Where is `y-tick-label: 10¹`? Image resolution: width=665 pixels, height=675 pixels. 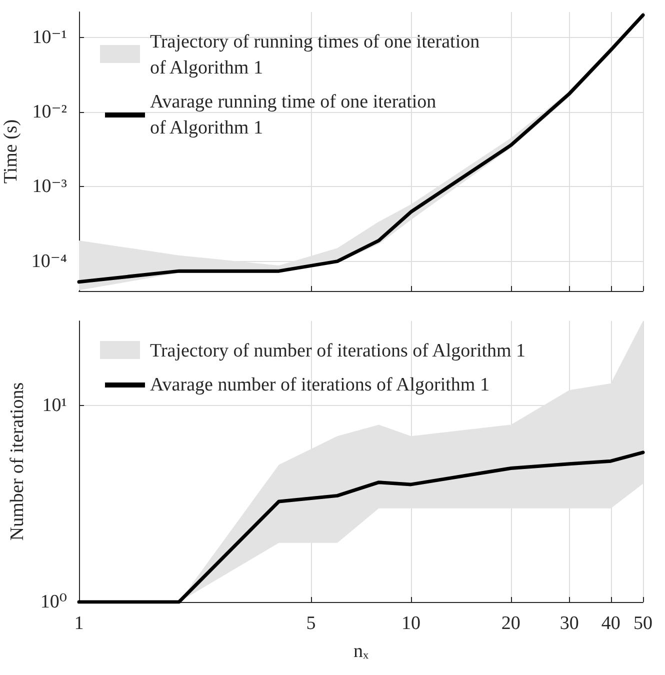 y-tick-label: 10¹ is located at coordinates (55, 405).